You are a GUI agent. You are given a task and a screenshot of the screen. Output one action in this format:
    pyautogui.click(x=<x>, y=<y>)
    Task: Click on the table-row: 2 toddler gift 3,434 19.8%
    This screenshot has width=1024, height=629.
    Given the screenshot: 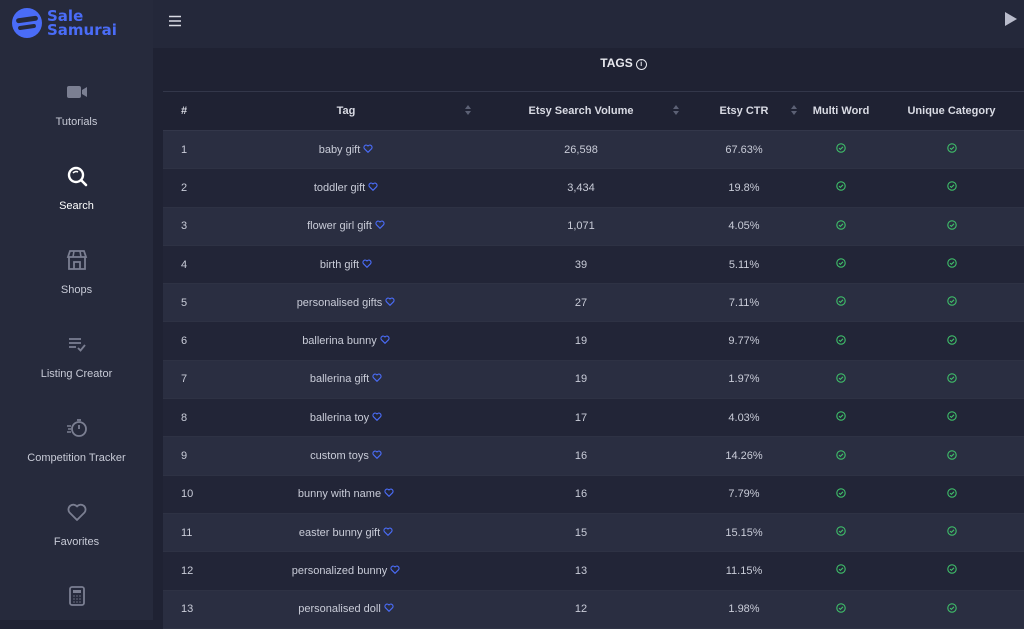 What is the action you would take?
    pyautogui.click(x=593, y=188)
    